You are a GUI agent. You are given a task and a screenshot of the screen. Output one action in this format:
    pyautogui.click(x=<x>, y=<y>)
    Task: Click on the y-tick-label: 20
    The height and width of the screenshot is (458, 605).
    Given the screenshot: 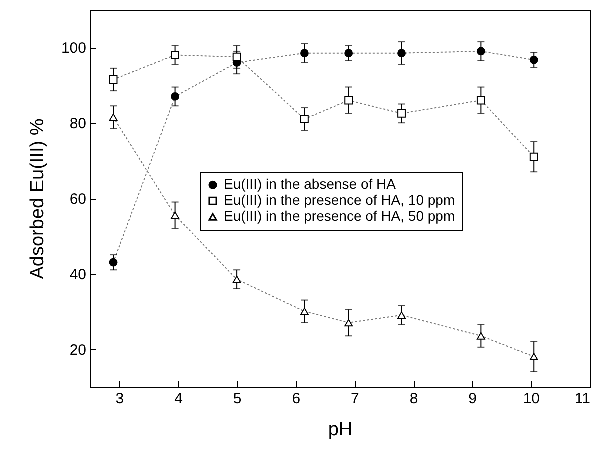 What is the action you would take?
    pyautogui.click(x=78, y=350)
    